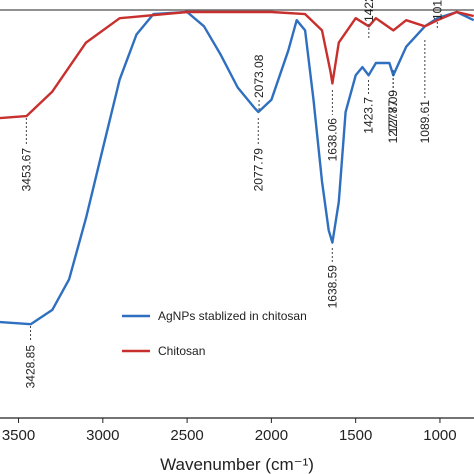  I want to click on annotation-label: 1638.06, so click(332, 140).